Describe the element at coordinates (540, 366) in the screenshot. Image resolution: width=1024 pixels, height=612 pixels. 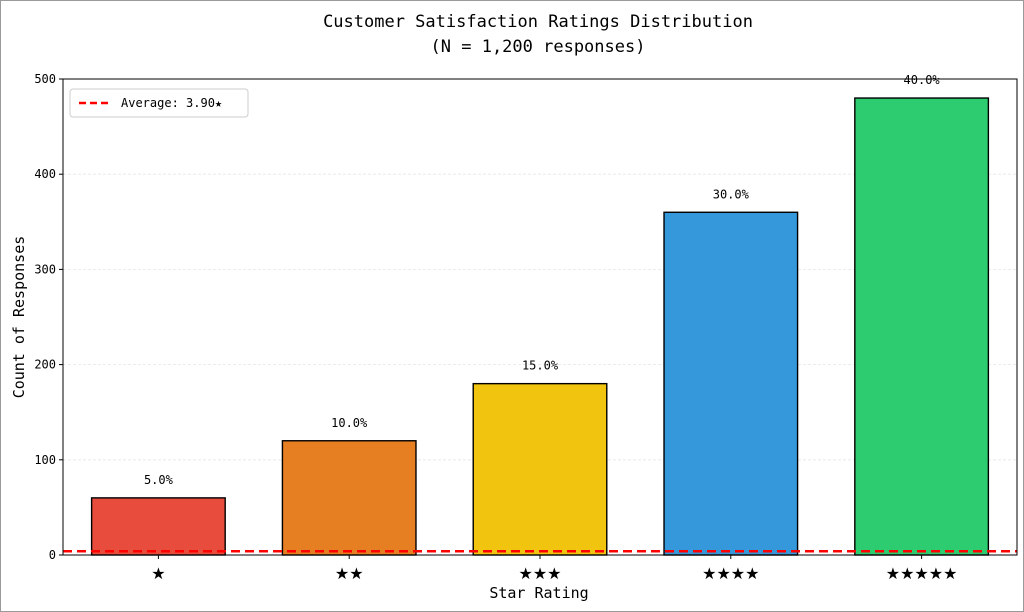
I see `bar-data-label: 15.0%` at that location.